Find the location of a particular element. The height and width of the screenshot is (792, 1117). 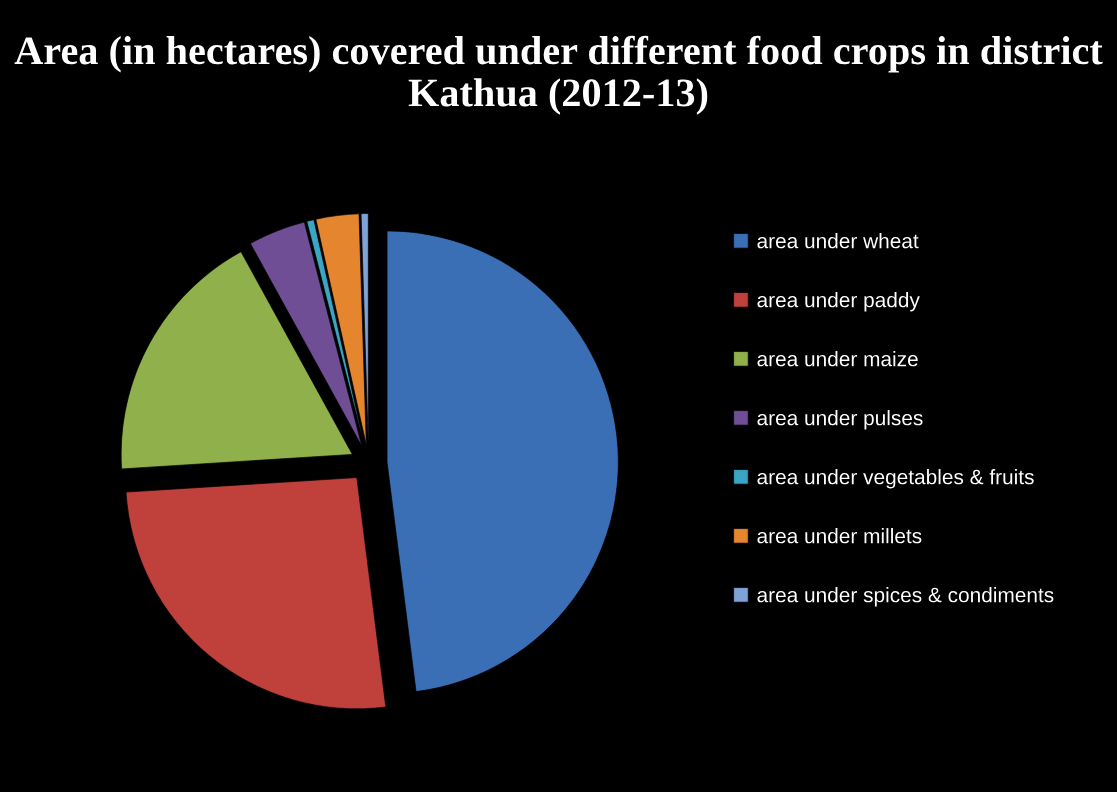

legend-label: area under spices & condiments is located at coordinates (905, 597).